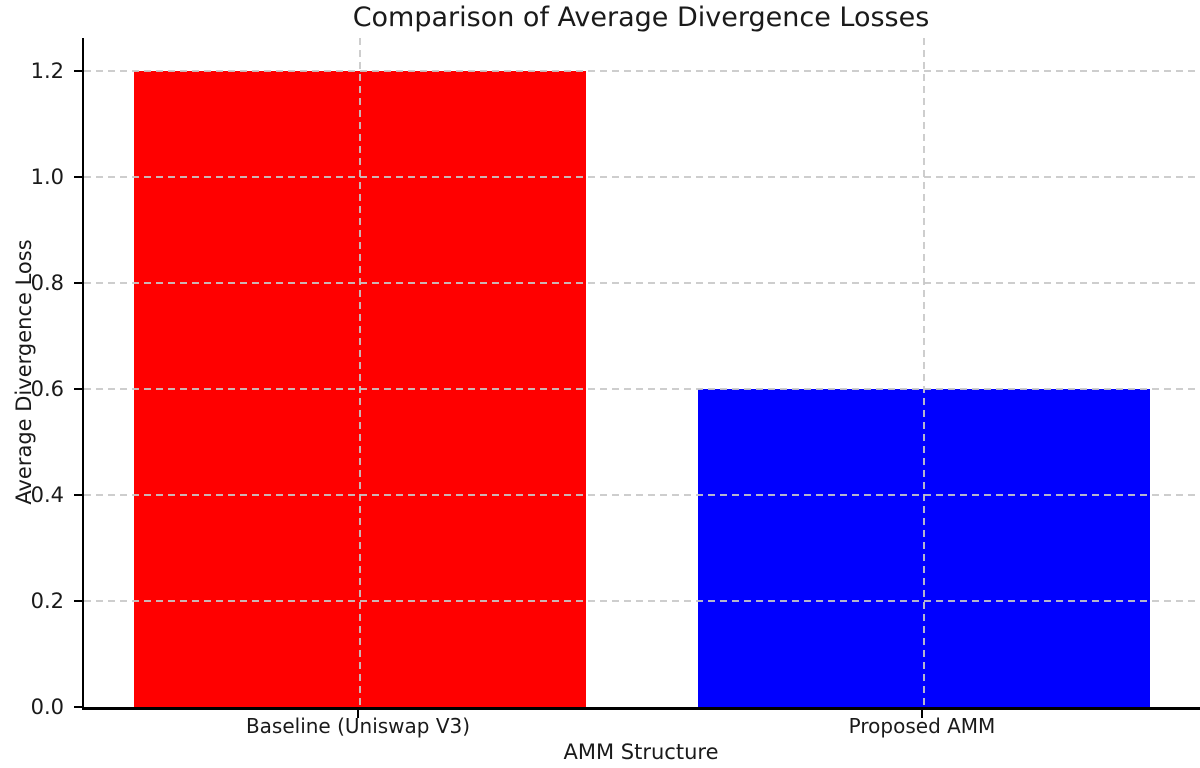 The width and height of the screenshot is (1200, 768). What do you see at coordinates (641, 17) in the screenshot?
I see `chart-title: Comparison of Average Divergence Losses` at bounding box center [641, 17].